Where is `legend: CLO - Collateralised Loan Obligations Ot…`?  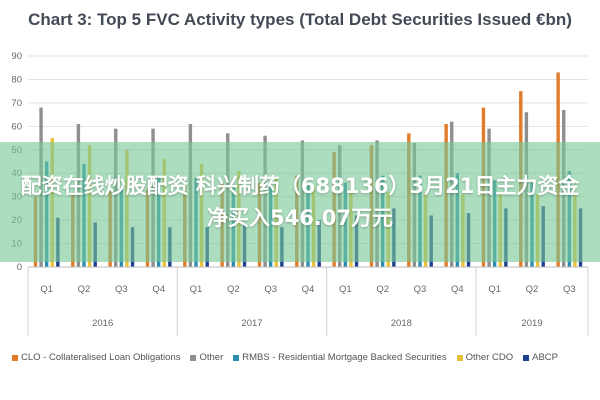
legend: CLO - Collateralised Loan Obligations Ot… is located at coordinates (302, 357).